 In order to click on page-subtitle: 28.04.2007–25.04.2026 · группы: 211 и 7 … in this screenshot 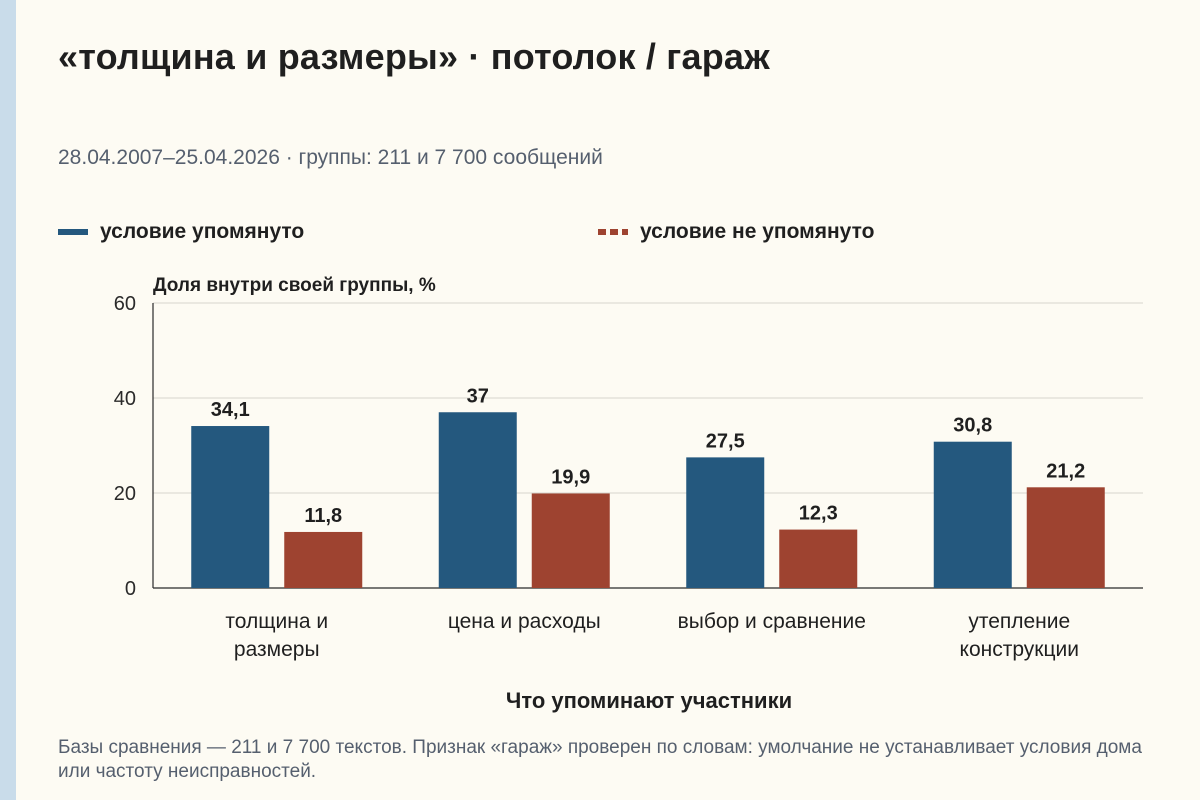, I will do `click(330, 157)`.